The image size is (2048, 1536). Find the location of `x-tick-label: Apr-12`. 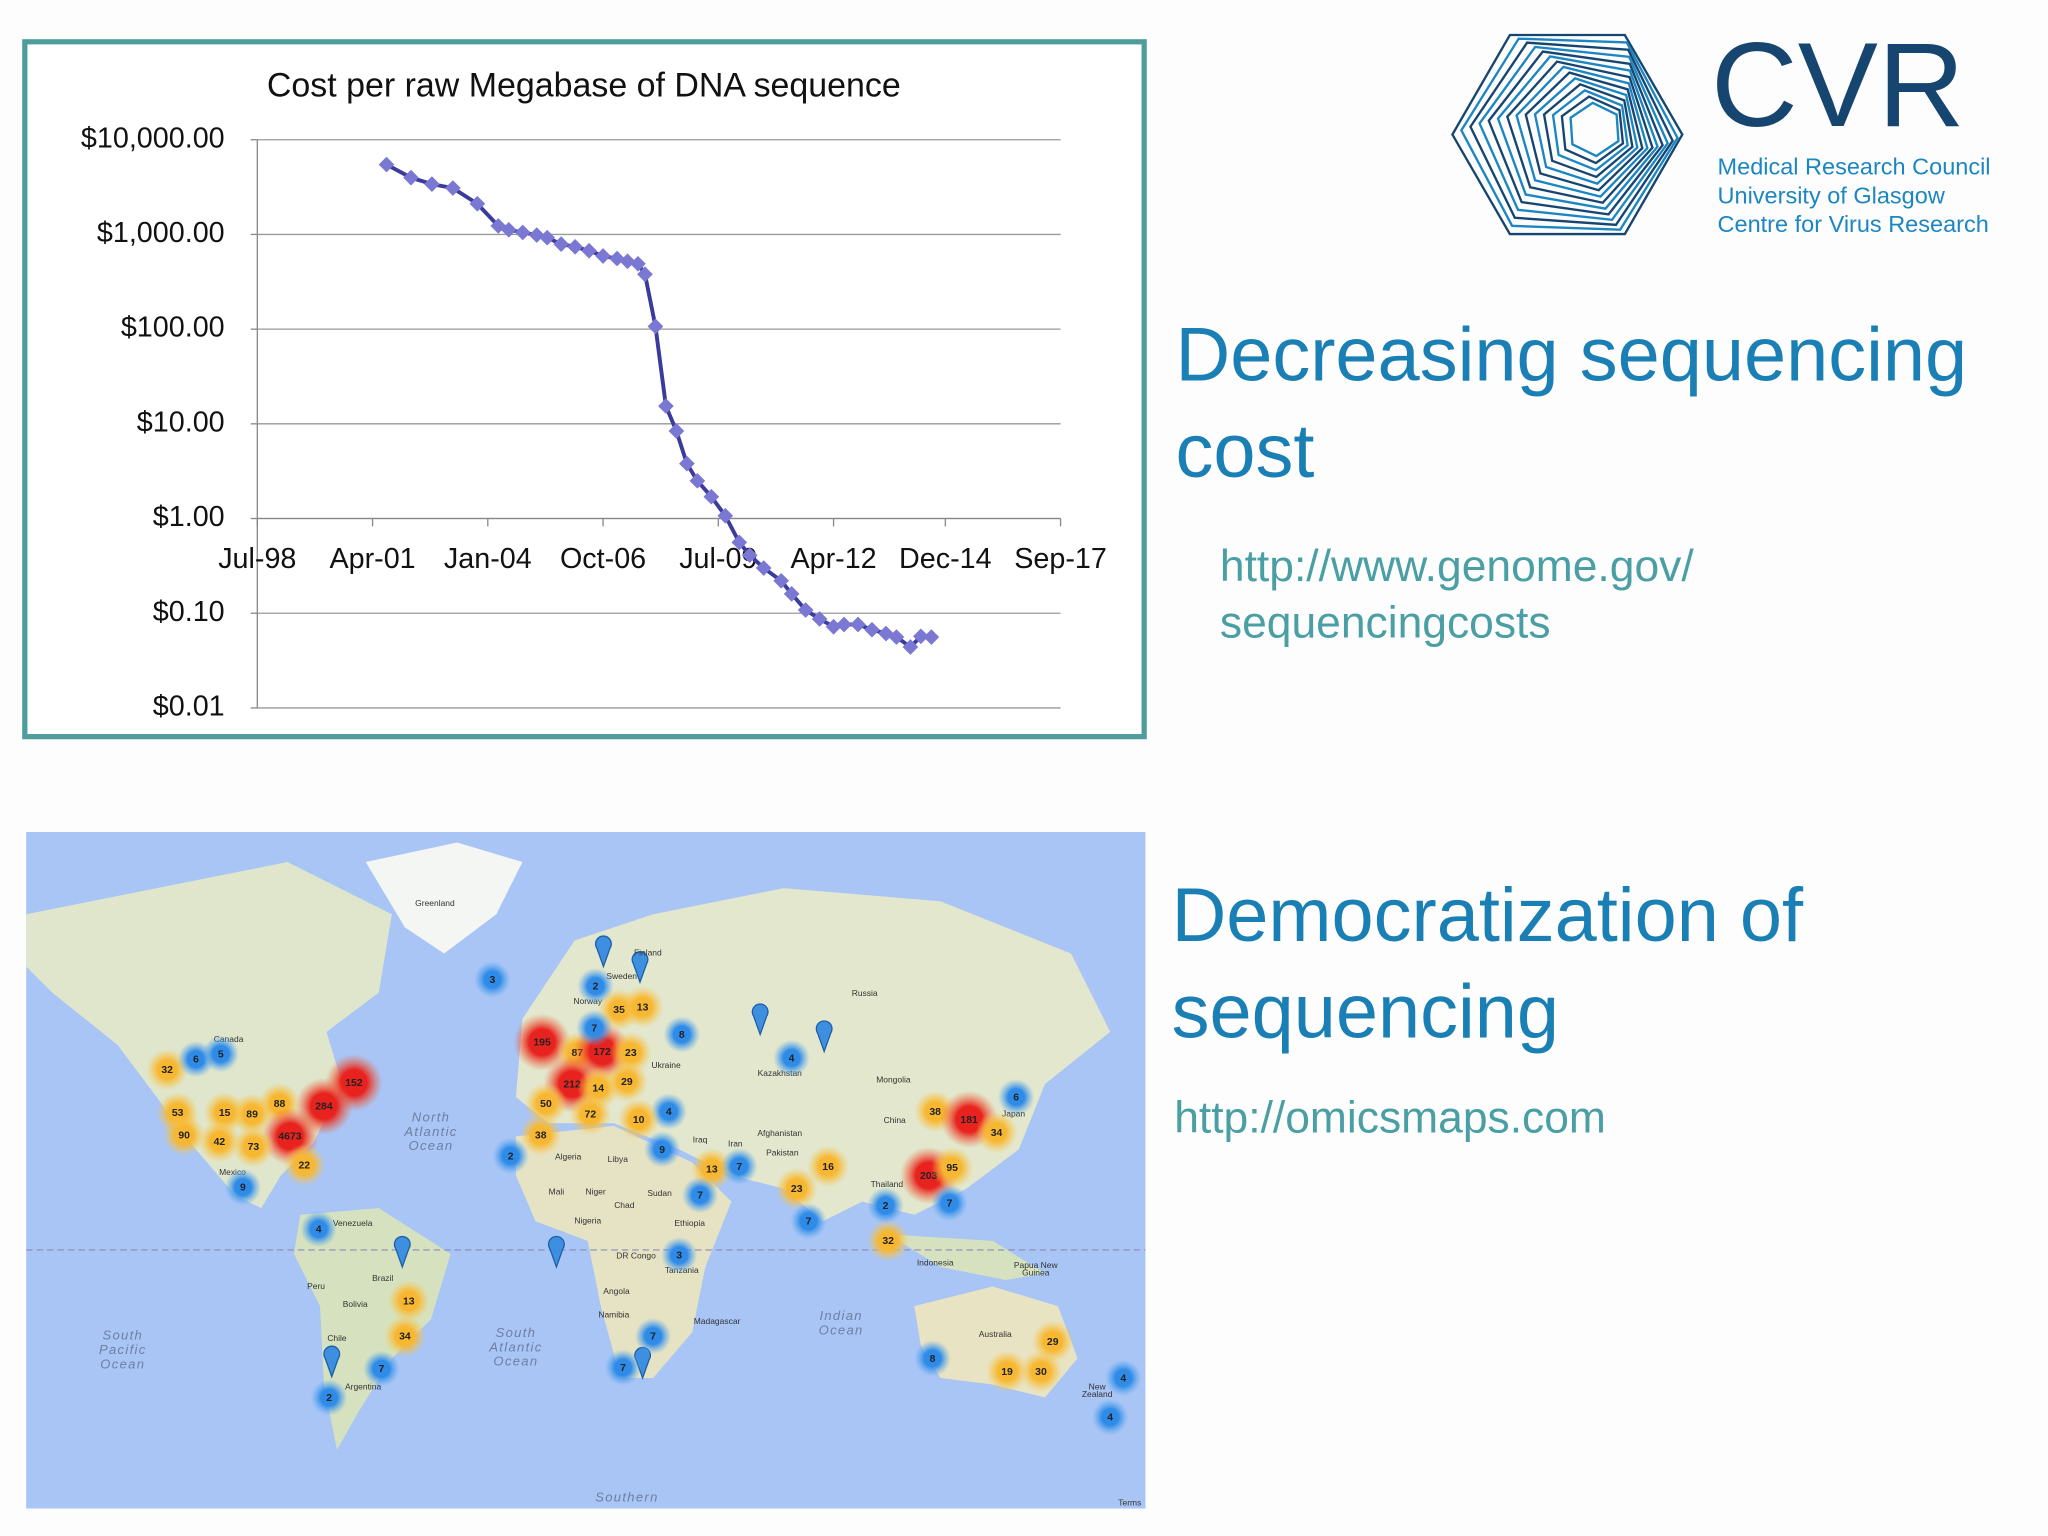

x-tick-label: Apr-12 is located at coordinates (833, 559).